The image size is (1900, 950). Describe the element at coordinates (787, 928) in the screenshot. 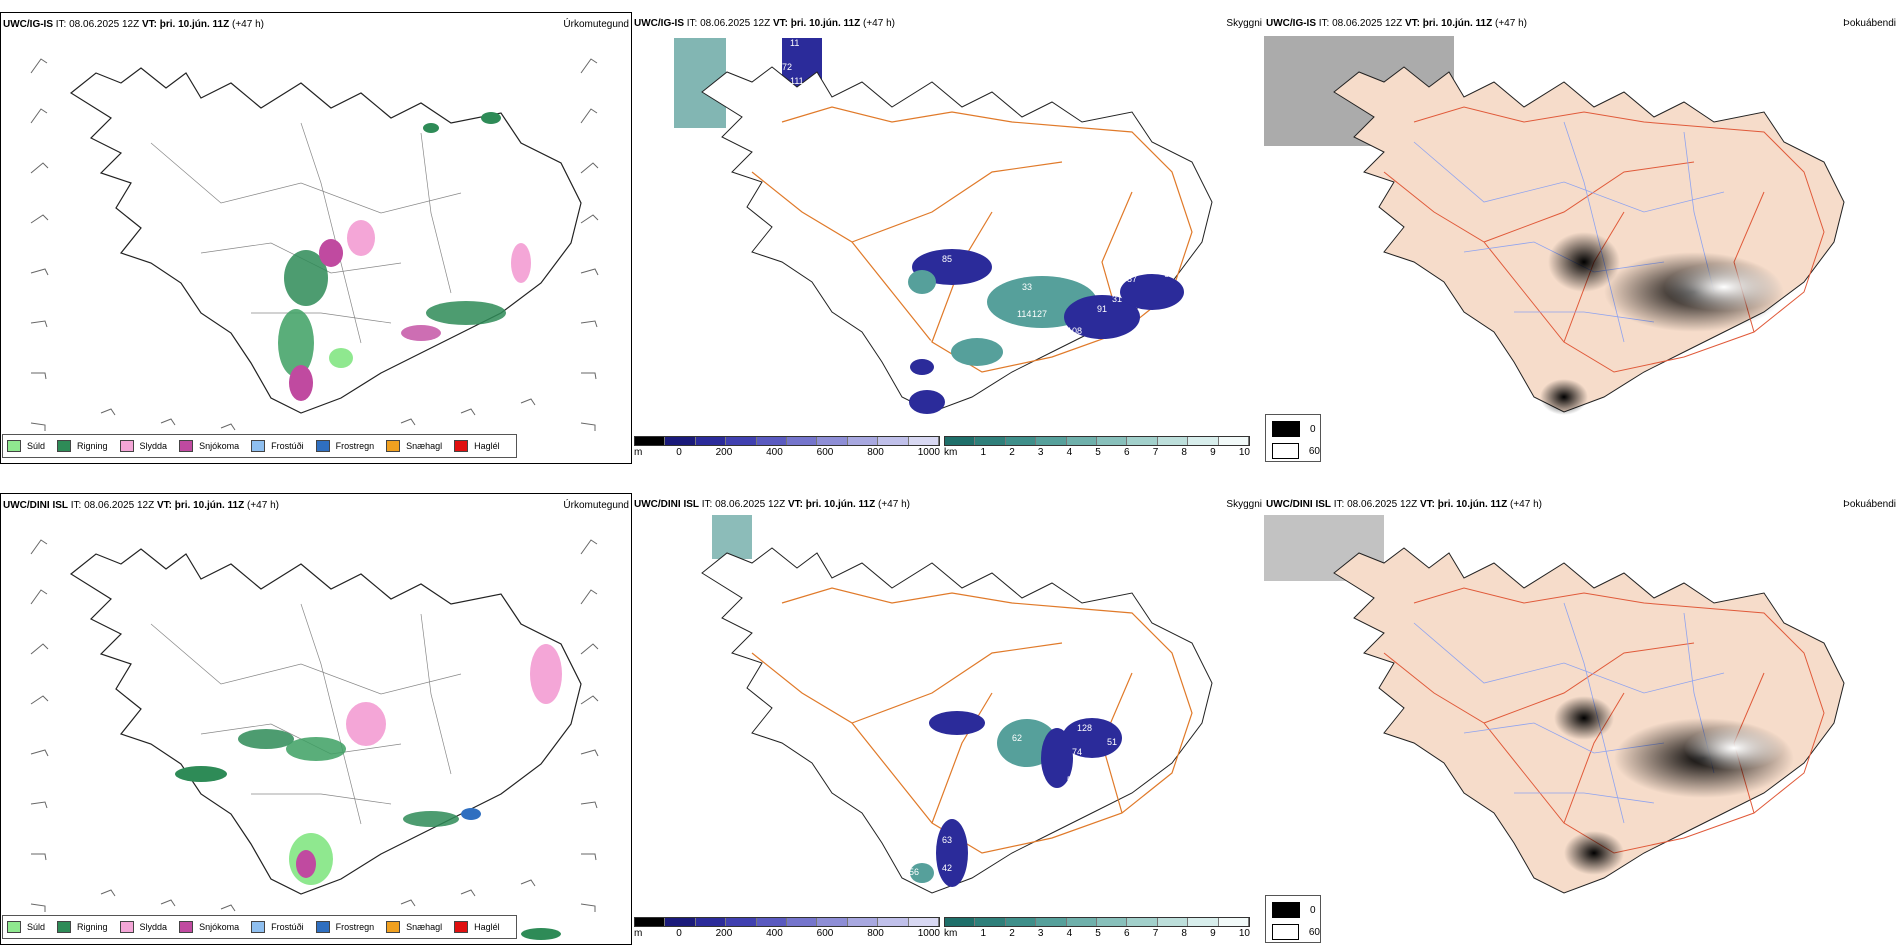

I see `height-scale-bottom: m 0 200 400 600 800 1000` at that location.